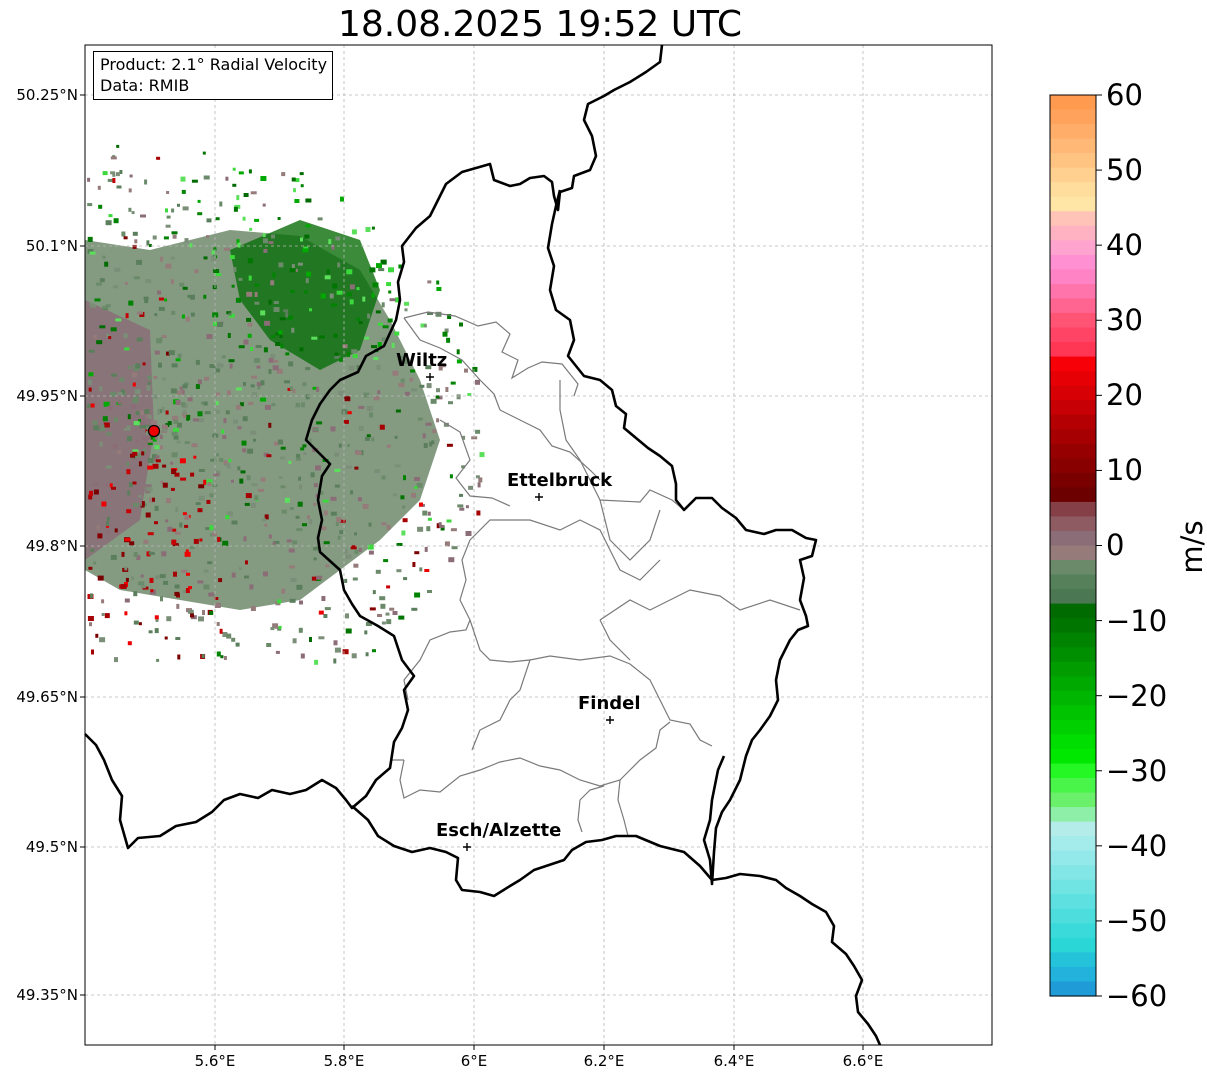 This screenshot has height=1081, width=1207. I want to click on canton-line-lux, so click(621, 701).